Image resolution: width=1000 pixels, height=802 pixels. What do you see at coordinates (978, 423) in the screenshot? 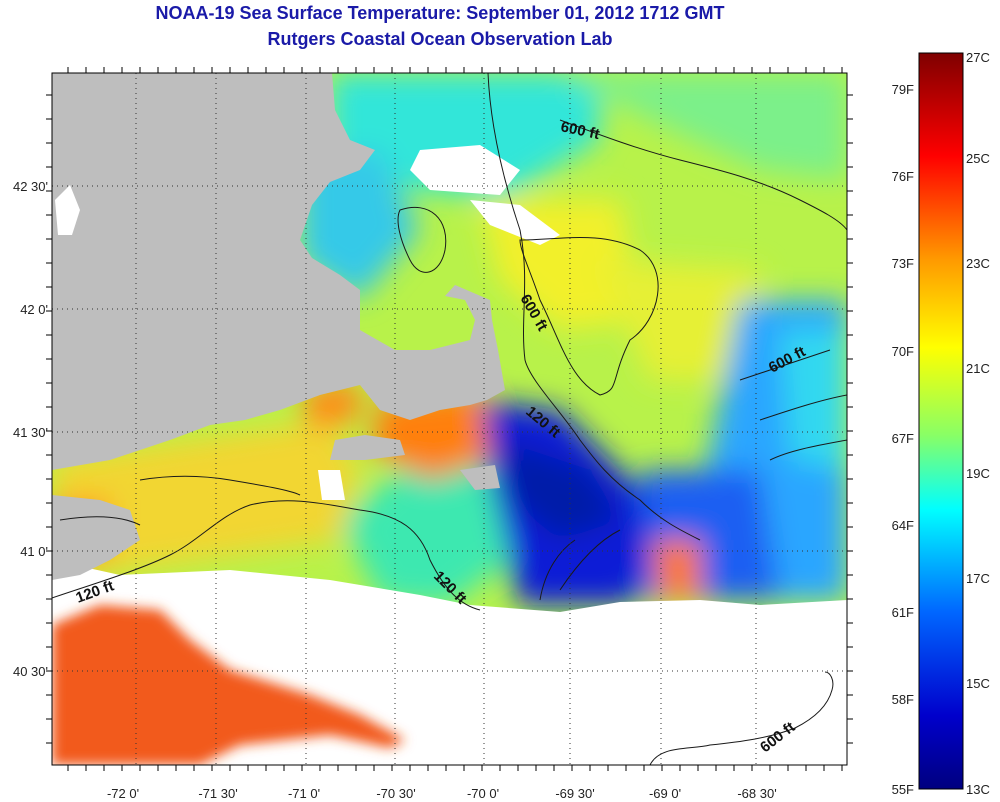
I see `colorbar-celsius-labels: 27C 25C 23C 21C 19C 17C 15C 13C` at bounding box center [978, 423].